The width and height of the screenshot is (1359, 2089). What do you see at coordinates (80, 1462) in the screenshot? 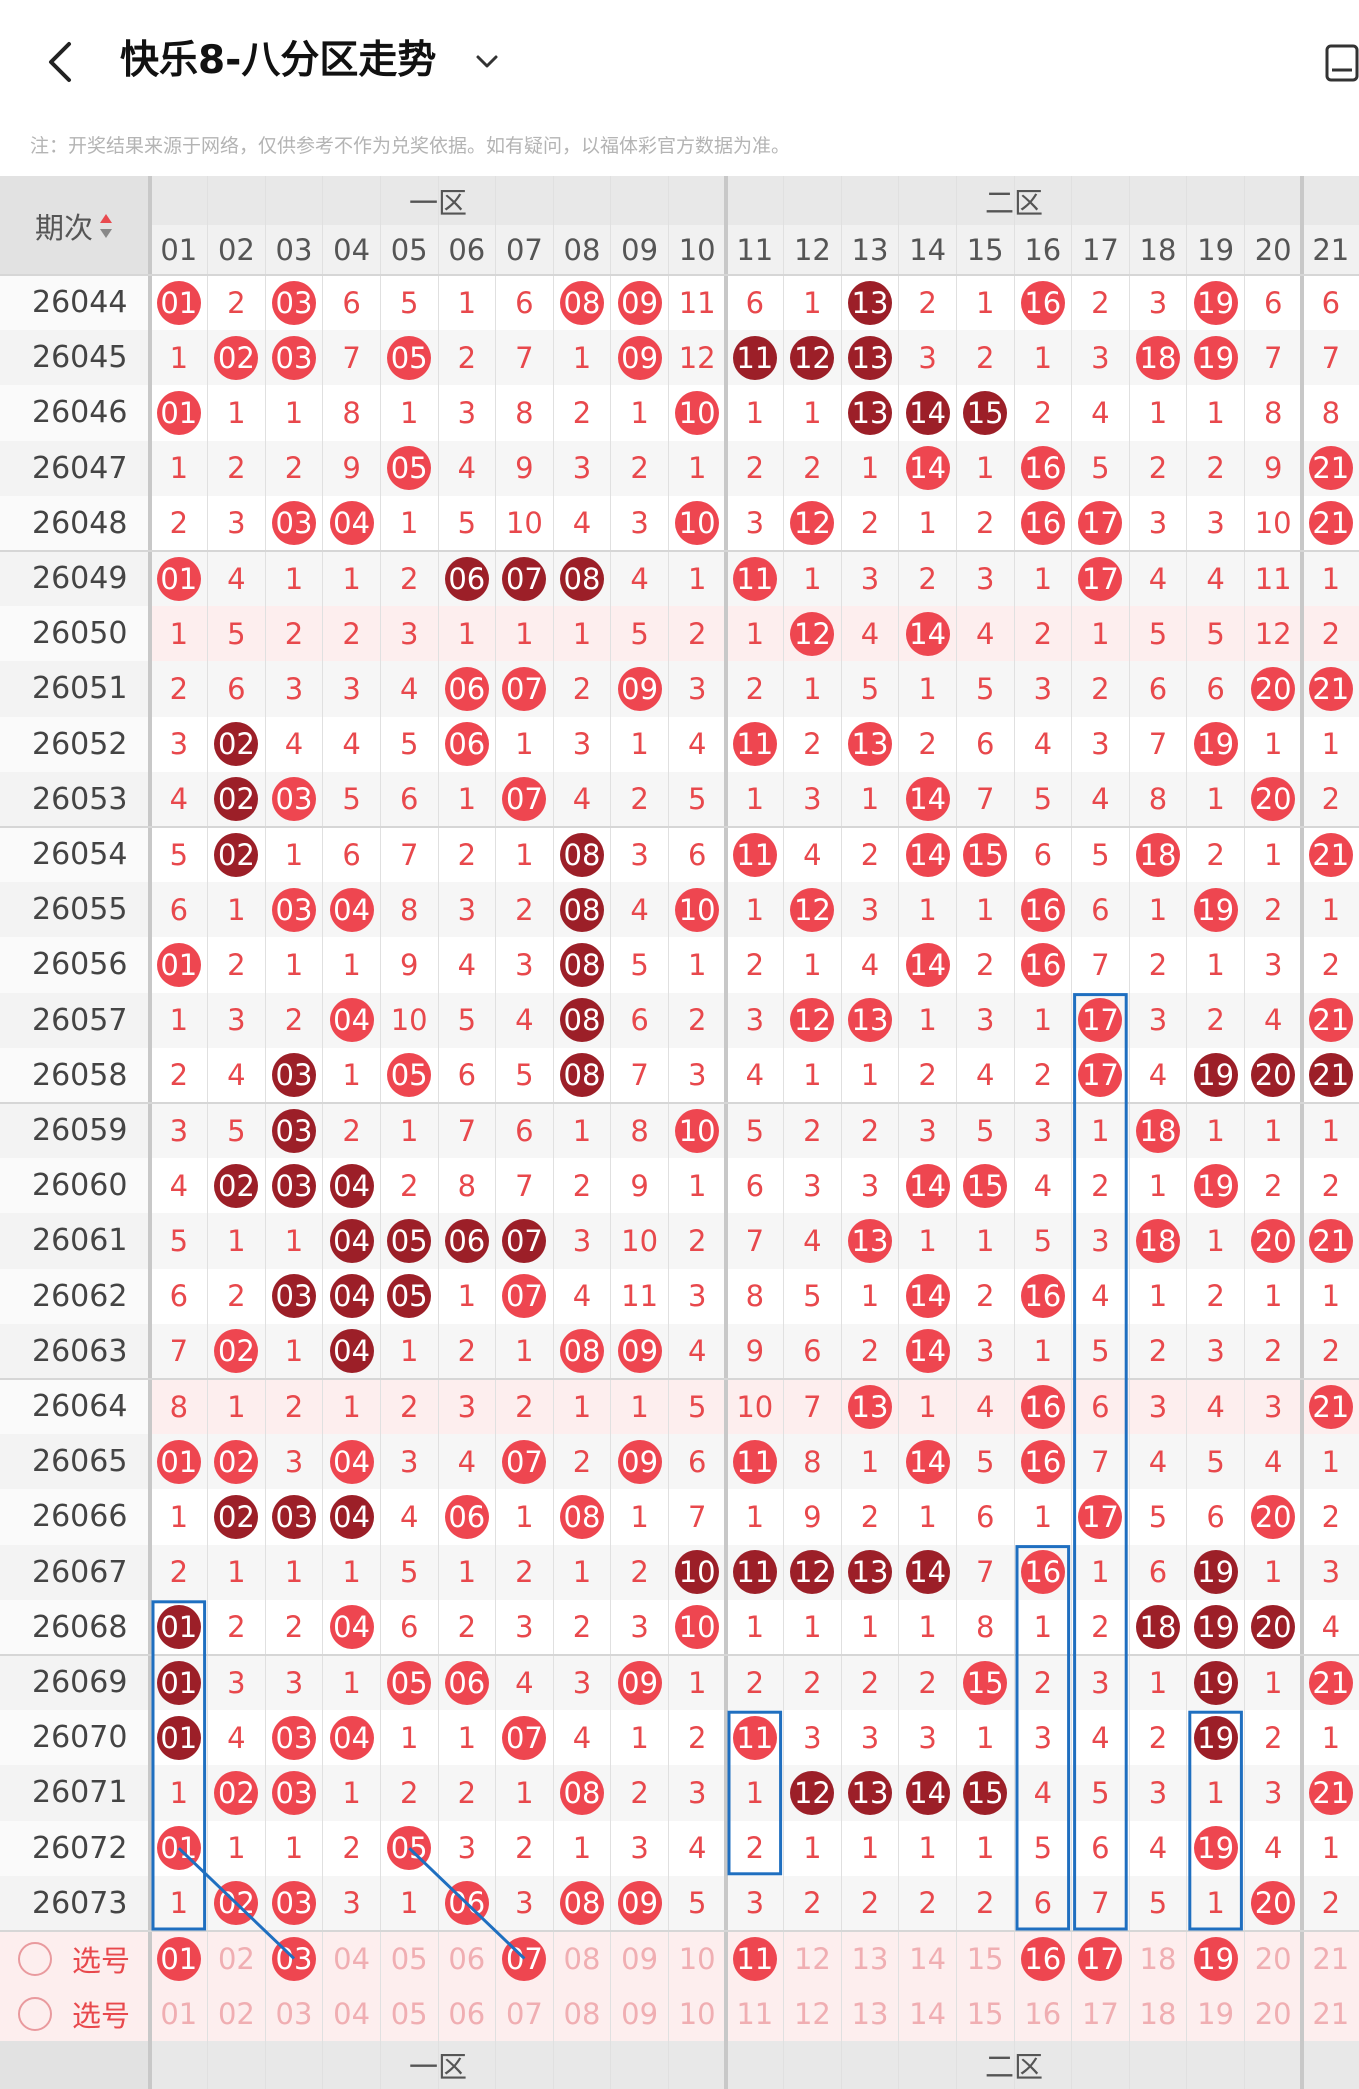
I see `period-number: 26065` at bounding box center [80, 1462].